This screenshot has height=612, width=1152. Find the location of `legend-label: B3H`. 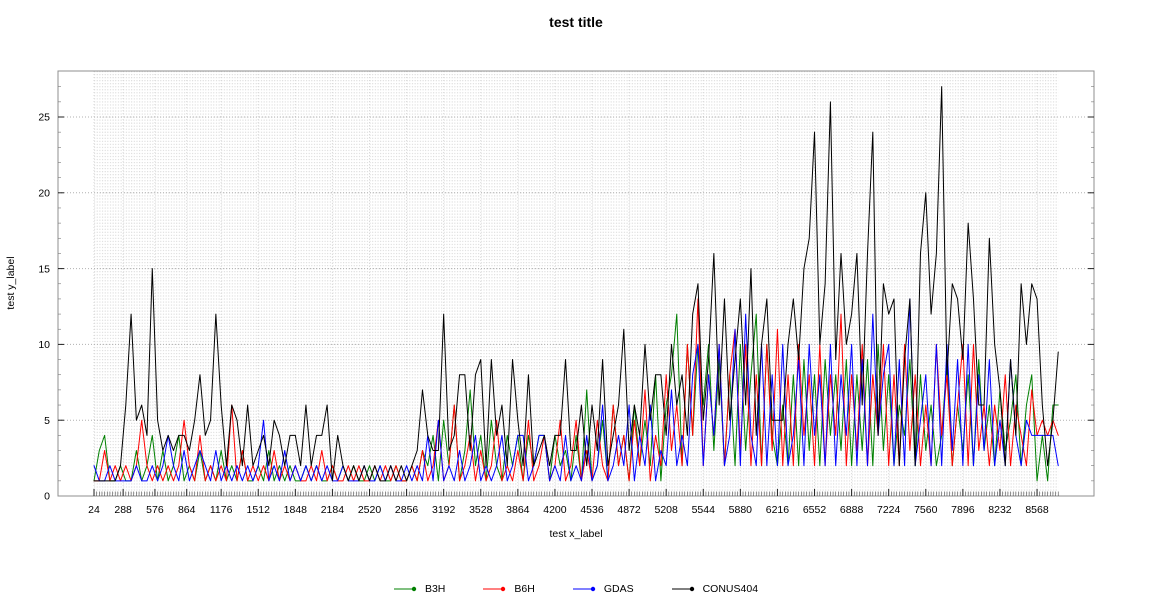

legend-label: B3H is located at coordinates (435, 589).